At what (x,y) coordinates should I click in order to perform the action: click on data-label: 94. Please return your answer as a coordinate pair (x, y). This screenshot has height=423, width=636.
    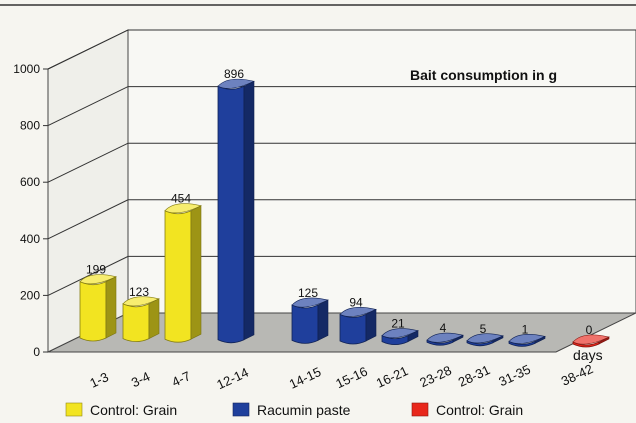
    Looking at the image, I should click on (356, 302).